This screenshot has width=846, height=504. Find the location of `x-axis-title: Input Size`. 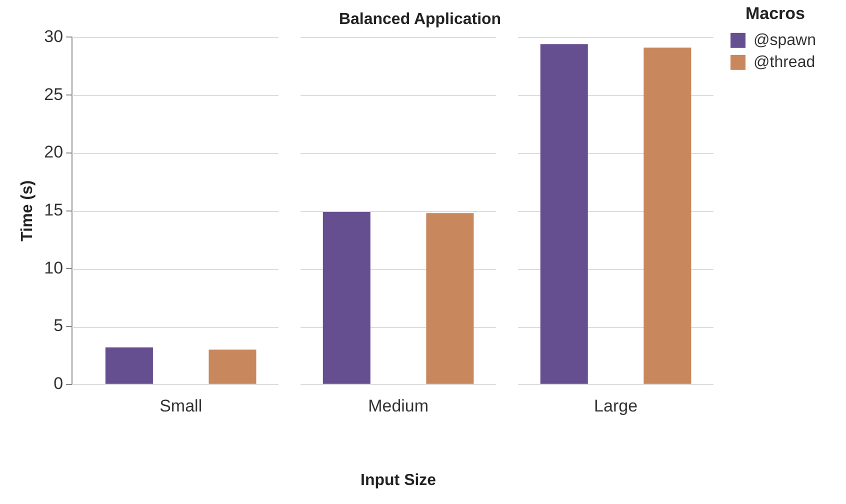

x-axis-title: Input Size is located at coordinates (398, 480).